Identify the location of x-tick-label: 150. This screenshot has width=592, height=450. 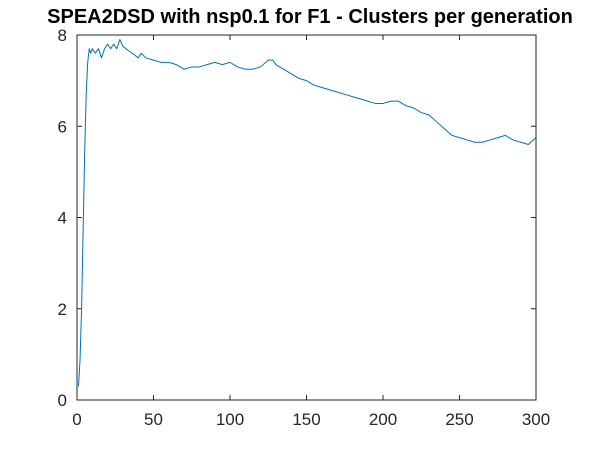
(306, 419).